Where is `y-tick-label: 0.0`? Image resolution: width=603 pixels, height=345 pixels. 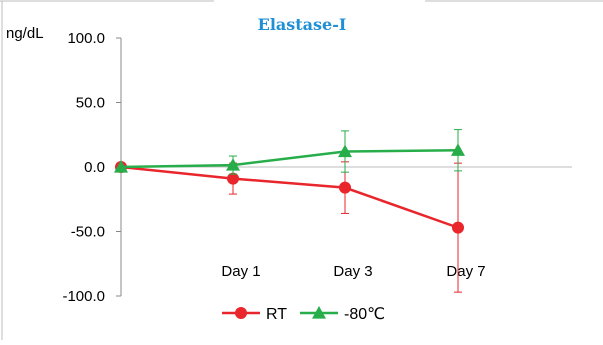 y-tick-label: 0.0 is located at coordinates (94, 167).